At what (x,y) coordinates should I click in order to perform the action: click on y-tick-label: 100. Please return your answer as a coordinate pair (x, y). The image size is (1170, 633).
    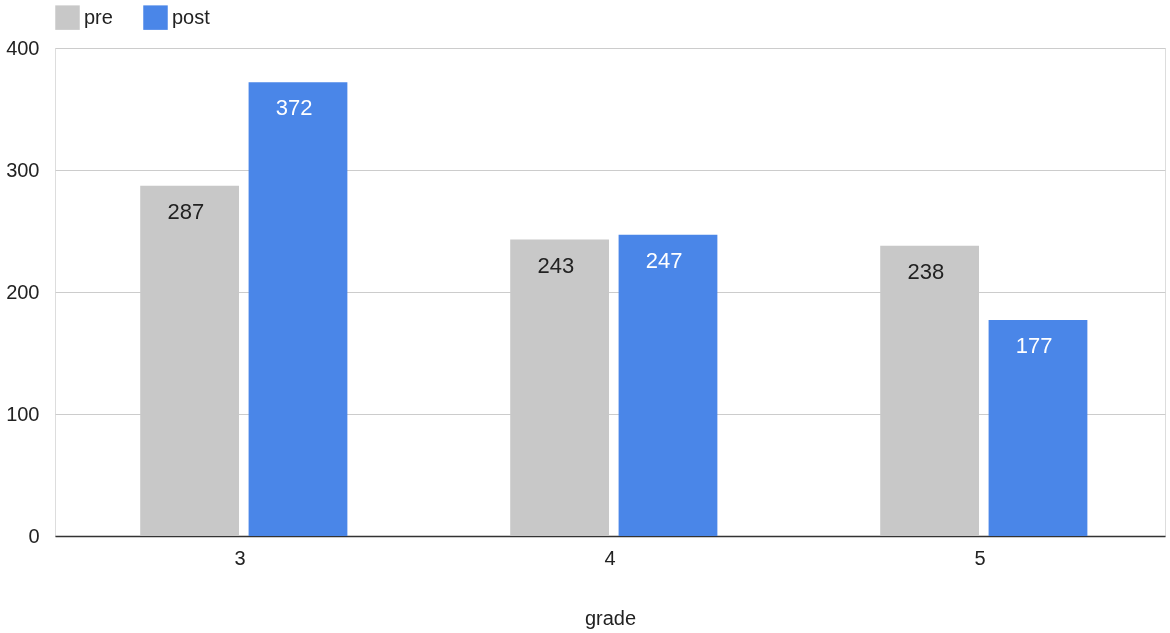
    Looking at the image, I should click on (23, 413).